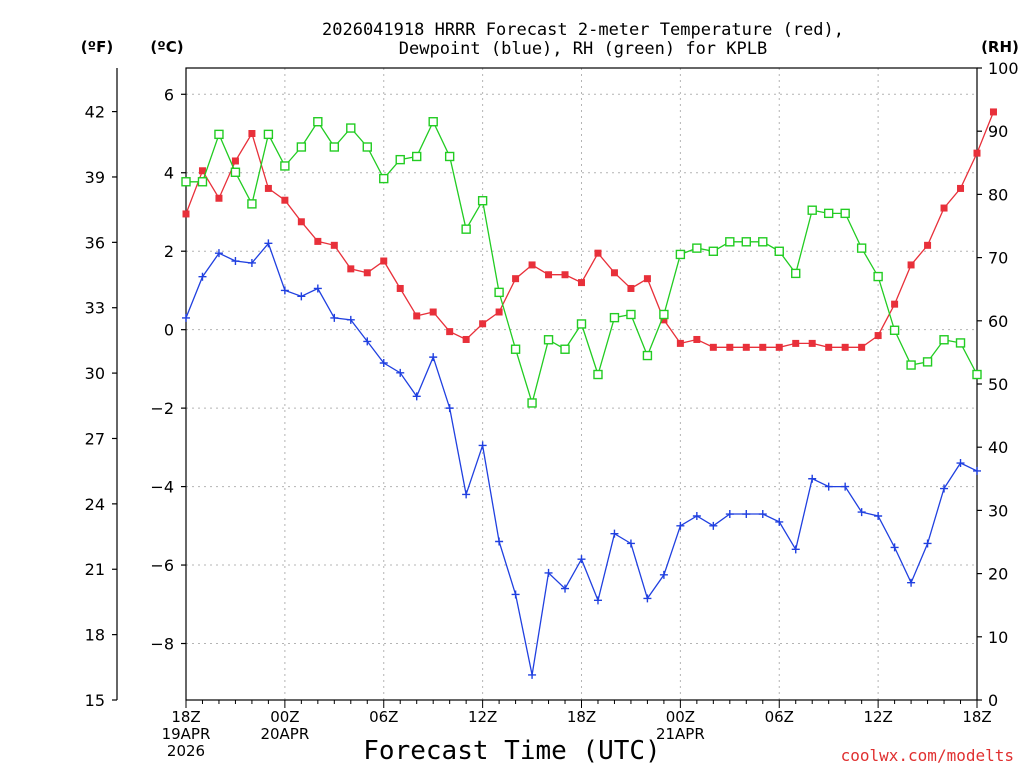  I want to click on rh-tick-label: 30, so click(998, 510).